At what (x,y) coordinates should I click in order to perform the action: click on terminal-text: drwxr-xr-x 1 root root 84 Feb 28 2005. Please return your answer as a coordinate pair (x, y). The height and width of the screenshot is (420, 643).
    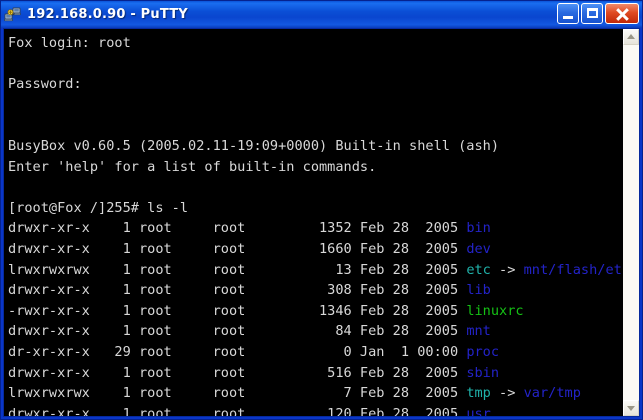
    Looking at the image, I should click on (237, 331).